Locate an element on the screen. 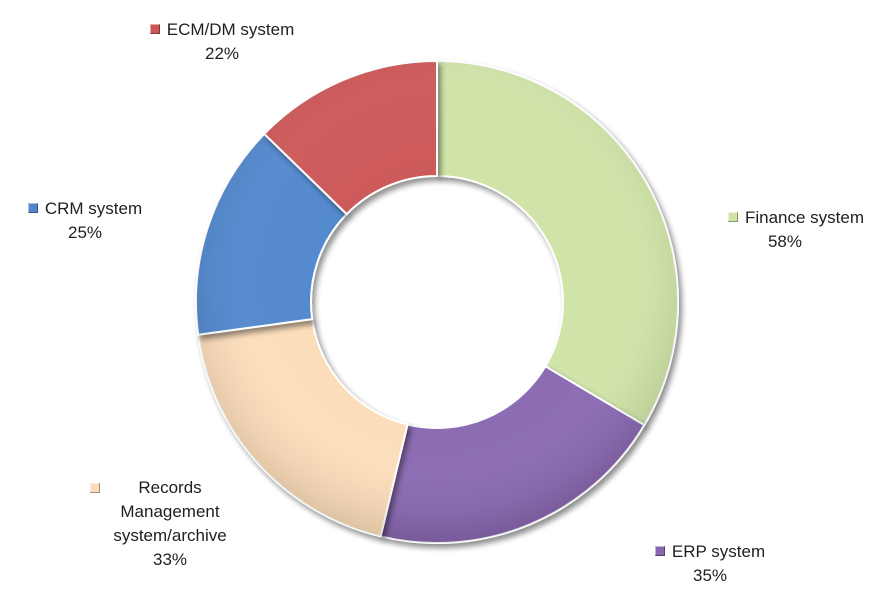 The width and height of the screenshot is (871, 606). legend-key-ecm-dm is located at coordinates (154, 29).